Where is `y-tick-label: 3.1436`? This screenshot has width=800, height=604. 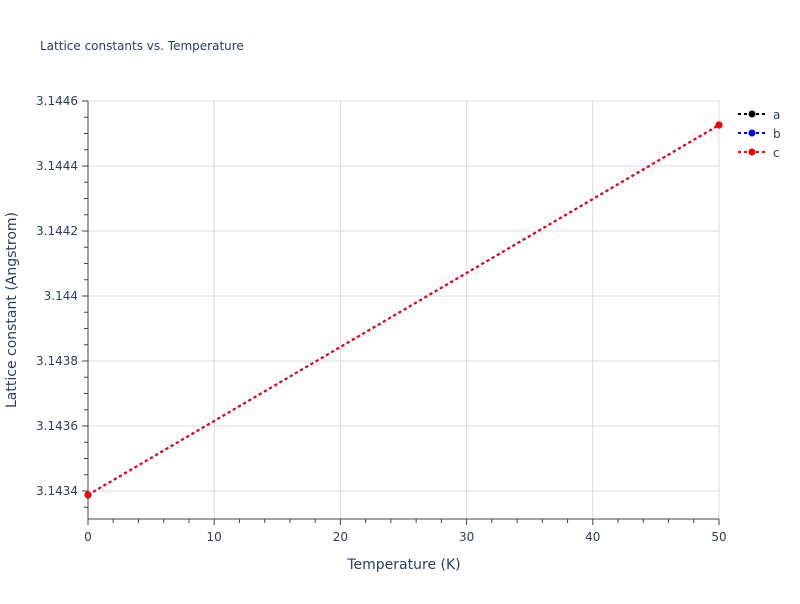 y-tick-label: 3.1436 is located at coordinates (57, 426).